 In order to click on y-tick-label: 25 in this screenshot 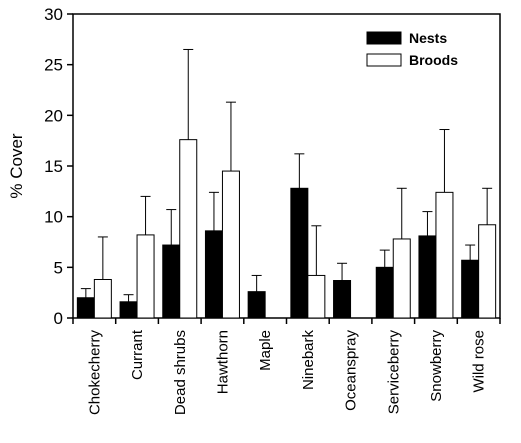, I will do `click(53, 65)`.